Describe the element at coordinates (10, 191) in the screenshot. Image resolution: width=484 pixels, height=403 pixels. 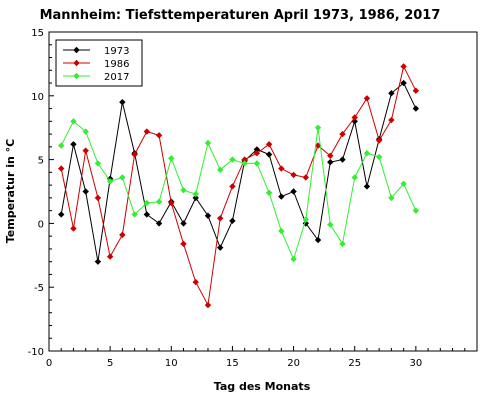
I see `y-axis-title: Temperatur in °C` at that location.